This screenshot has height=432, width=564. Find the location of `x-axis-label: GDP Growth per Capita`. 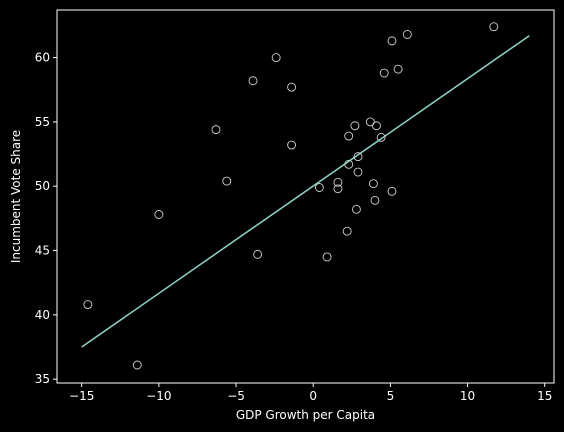

x-axis-label: GDP Growth per Capita is located at coordinates (305, 415).